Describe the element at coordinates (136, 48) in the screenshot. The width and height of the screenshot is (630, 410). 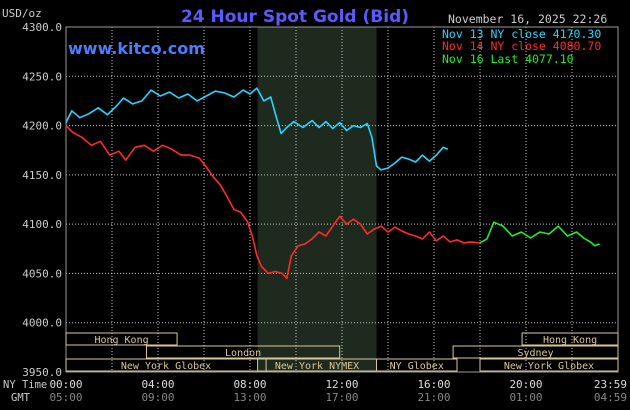
I see `site-logo: www.kitco.com` at that location.